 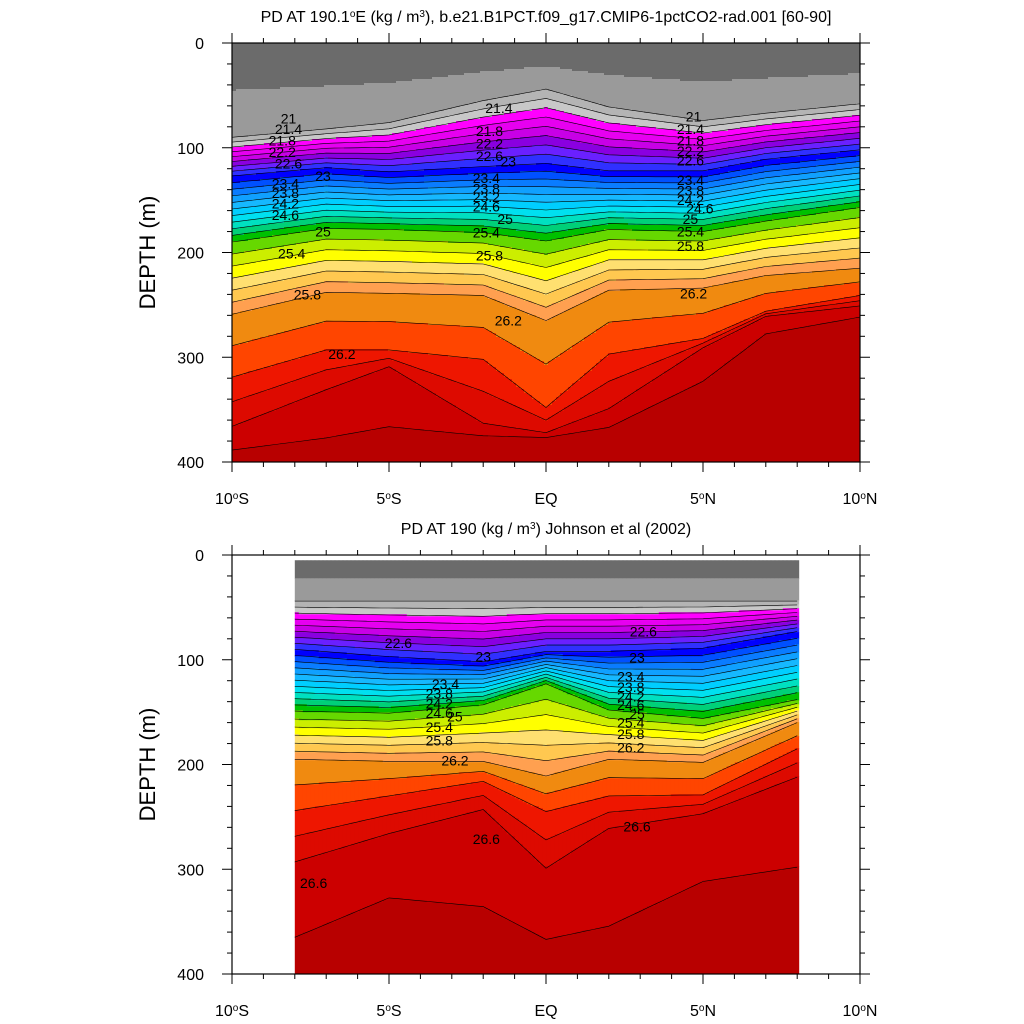 What do you see at coordinates (190, 149) in the screenshot?
I see `y-tick-label: 100` at bounding box center [190, 149].